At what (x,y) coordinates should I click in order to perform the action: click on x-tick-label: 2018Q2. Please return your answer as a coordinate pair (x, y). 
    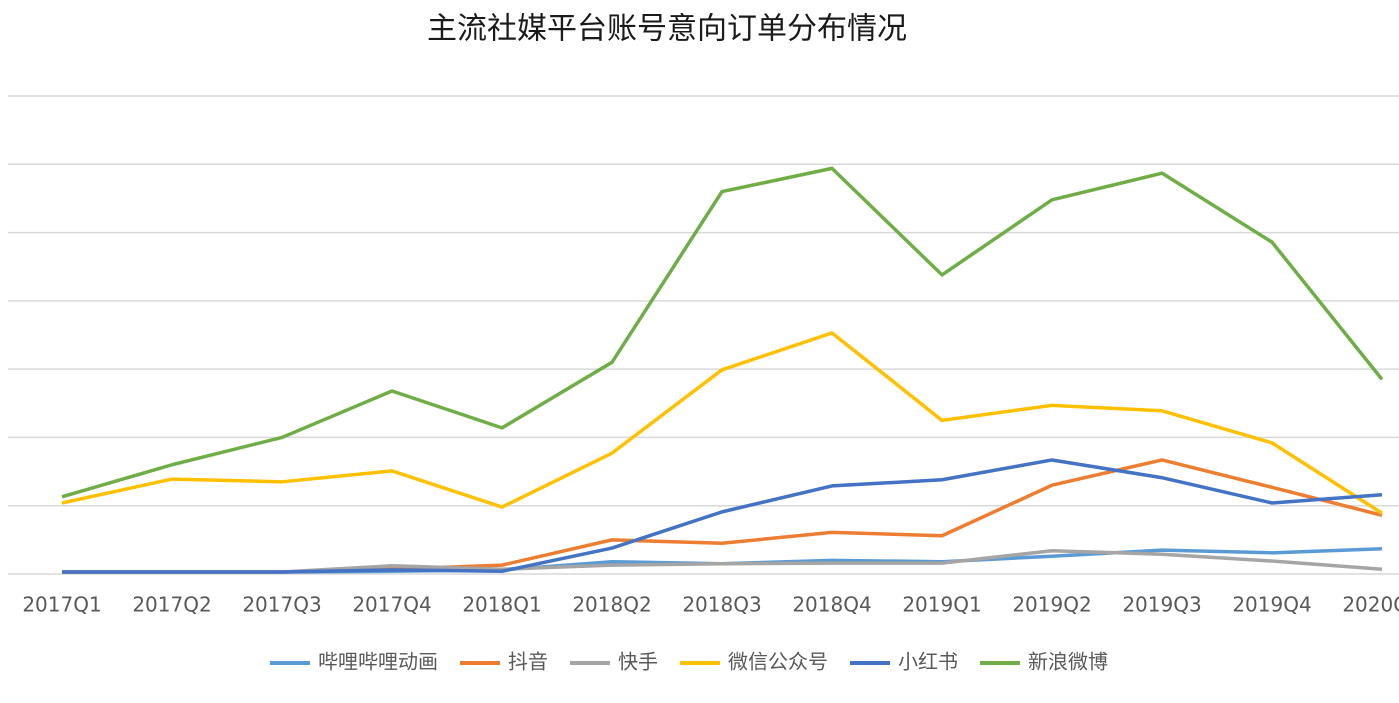
    Looking at the image, I should click on (611, 605).